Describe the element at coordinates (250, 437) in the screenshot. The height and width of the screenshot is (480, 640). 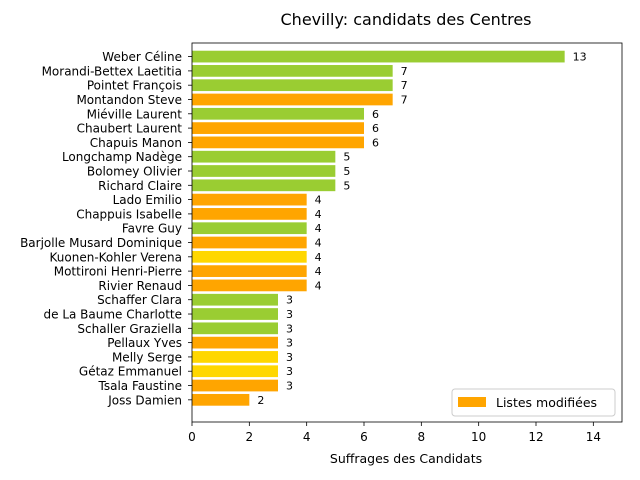
I see `x-tick-label: 2` at that location.